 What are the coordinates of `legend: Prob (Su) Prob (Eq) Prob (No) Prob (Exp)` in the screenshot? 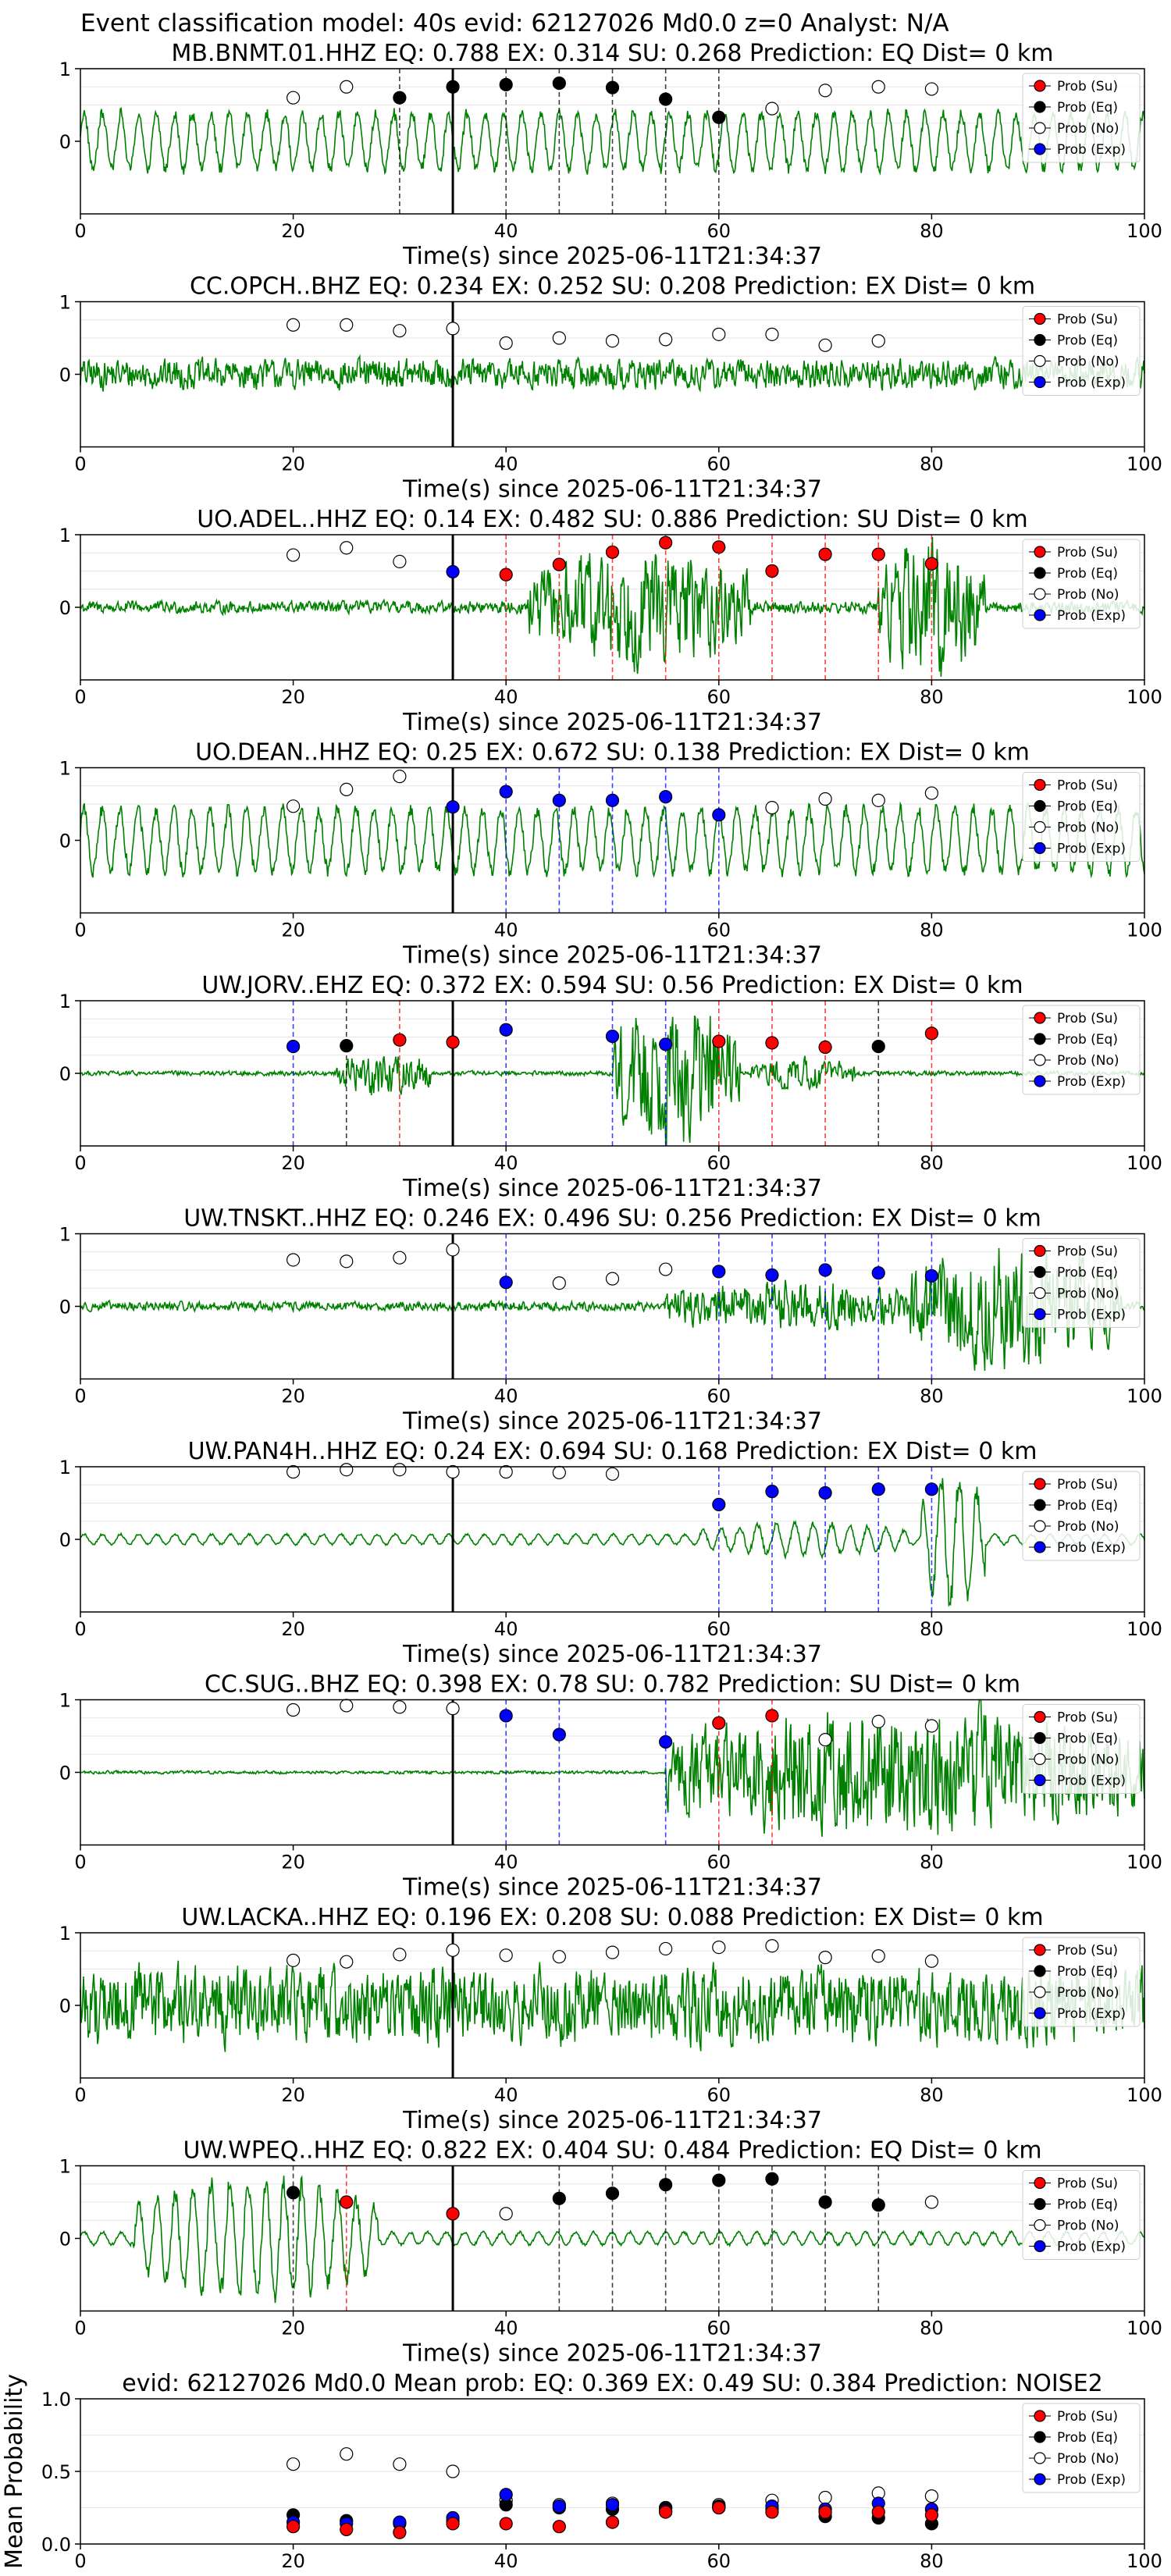 It's located at (1081, 351).